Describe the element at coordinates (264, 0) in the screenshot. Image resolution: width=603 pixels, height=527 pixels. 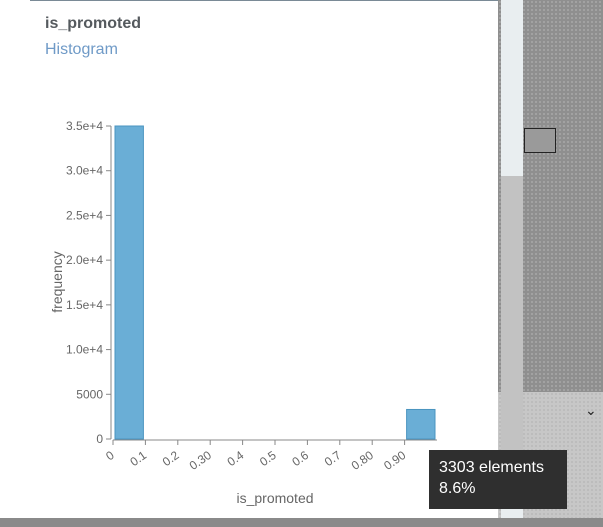
I see `panel-divider` at that location.